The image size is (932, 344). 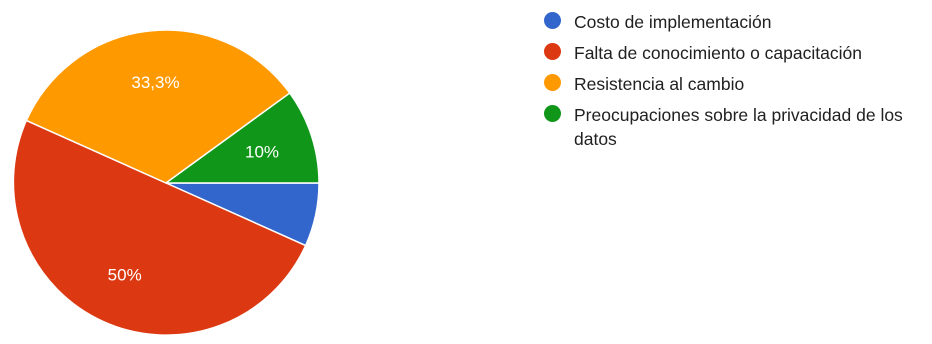 I want to click on data-label-2: 50%, so click(x=125, y=275).